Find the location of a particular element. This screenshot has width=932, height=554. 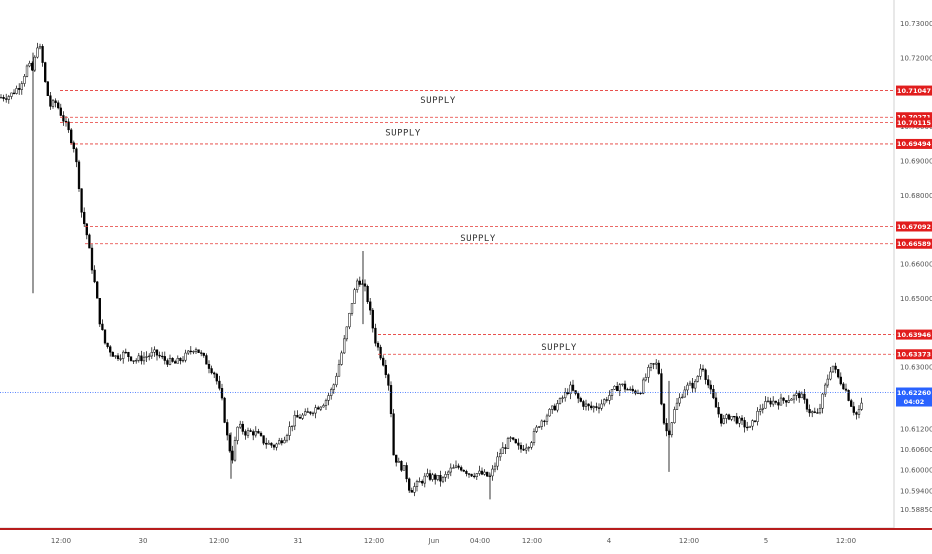

current-price-label: 10.62260 is located at coordinates (914, 393).